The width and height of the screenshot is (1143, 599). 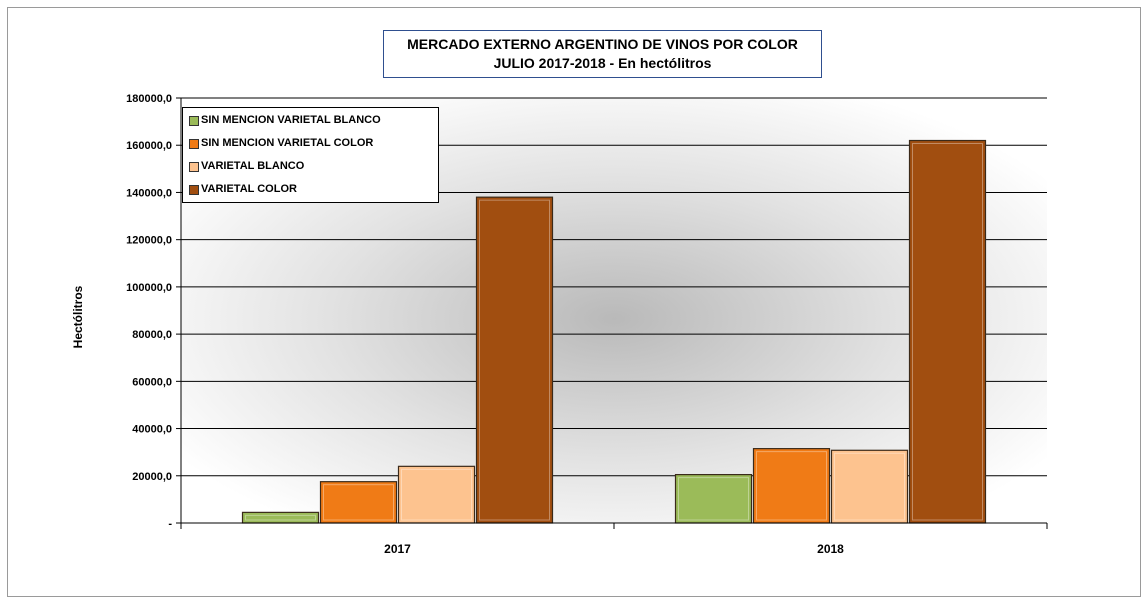 What do you see at coordinates (614, 549) in the screenshot?
I see `x-tick-labels: 2017 2018` at bounding box center [614, 549].